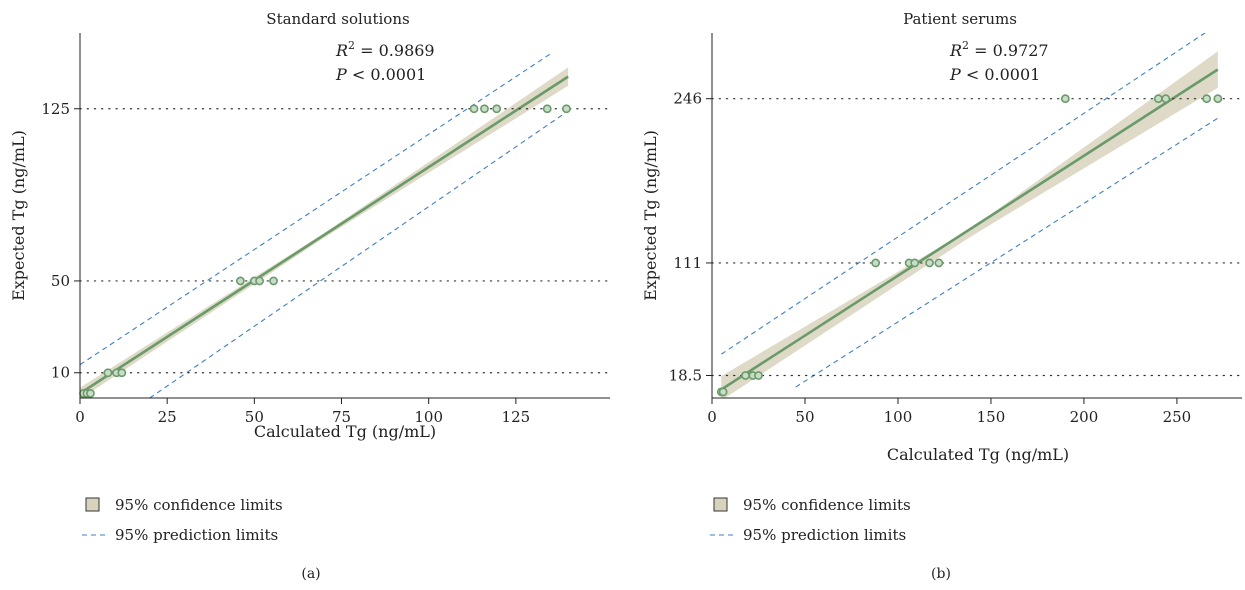  I want to click on x-tick-label: 250, so click(1177, 417).